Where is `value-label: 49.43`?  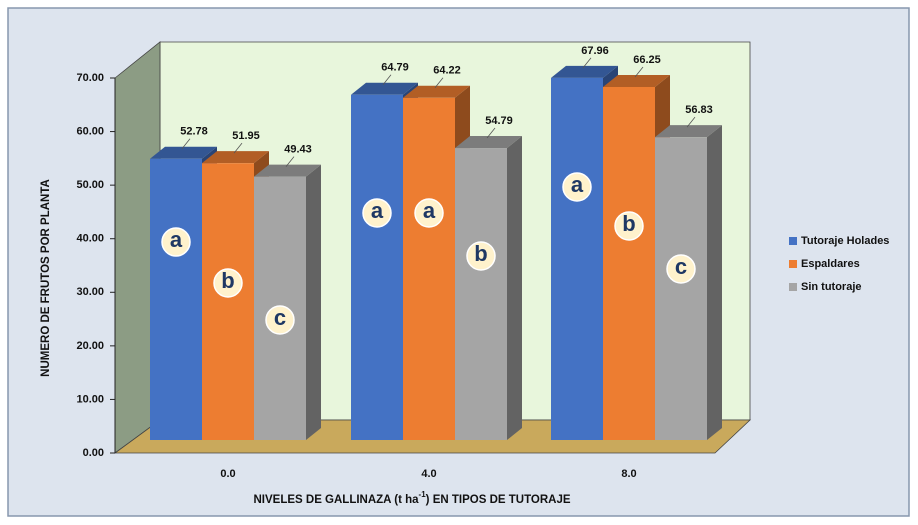
value-label: 49.43 is located at coordinates (298, 150).